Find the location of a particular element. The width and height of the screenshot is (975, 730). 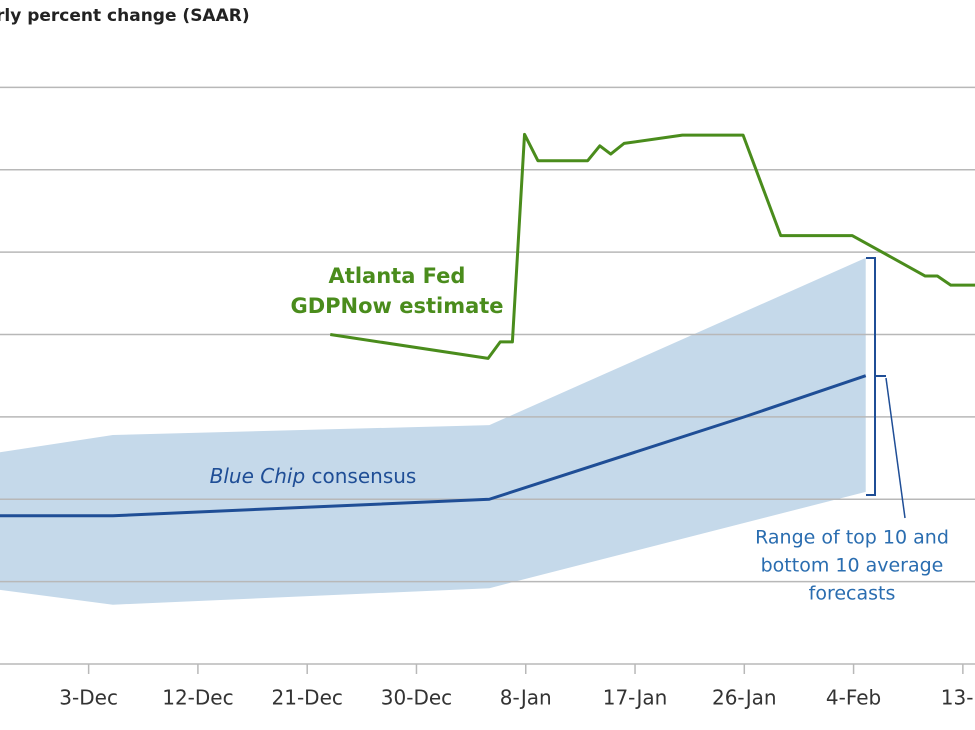

annotation: Atlanta Fed is located at coordinates (397, 276).